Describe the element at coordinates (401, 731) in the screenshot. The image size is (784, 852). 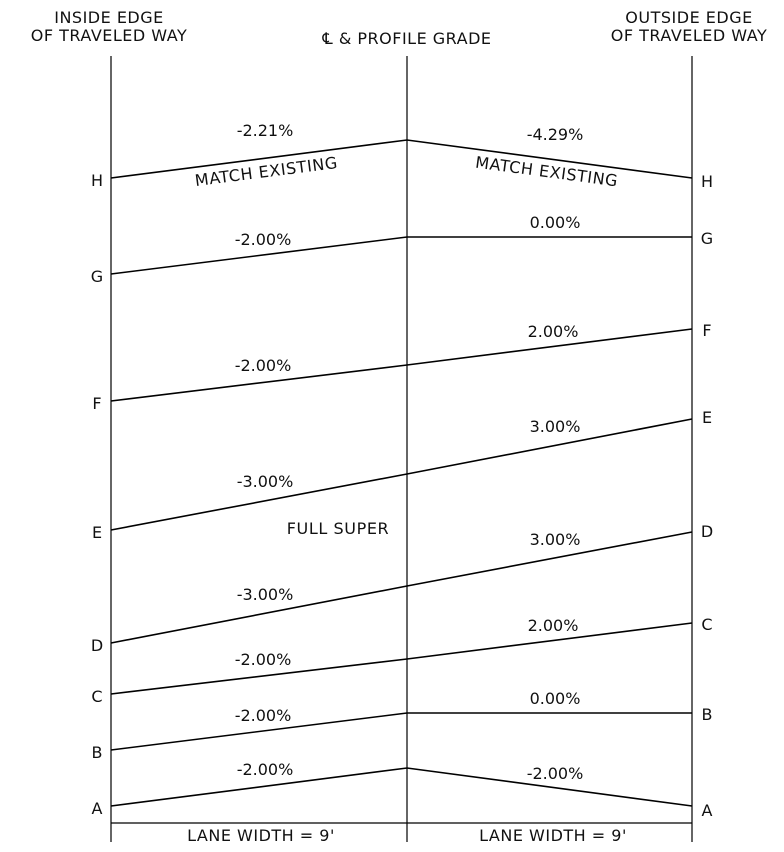
I see `cross-section-b` at that location.